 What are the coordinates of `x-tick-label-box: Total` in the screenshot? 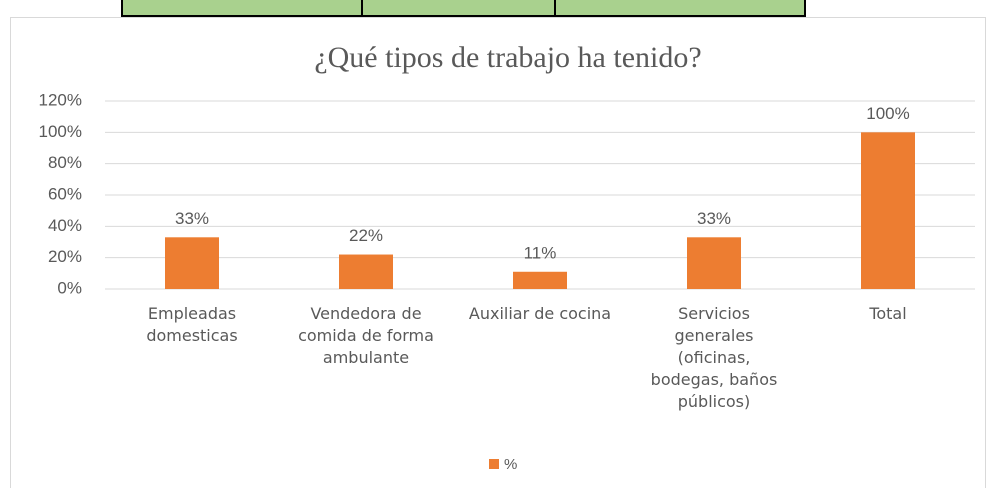 It's located at (888, 313).